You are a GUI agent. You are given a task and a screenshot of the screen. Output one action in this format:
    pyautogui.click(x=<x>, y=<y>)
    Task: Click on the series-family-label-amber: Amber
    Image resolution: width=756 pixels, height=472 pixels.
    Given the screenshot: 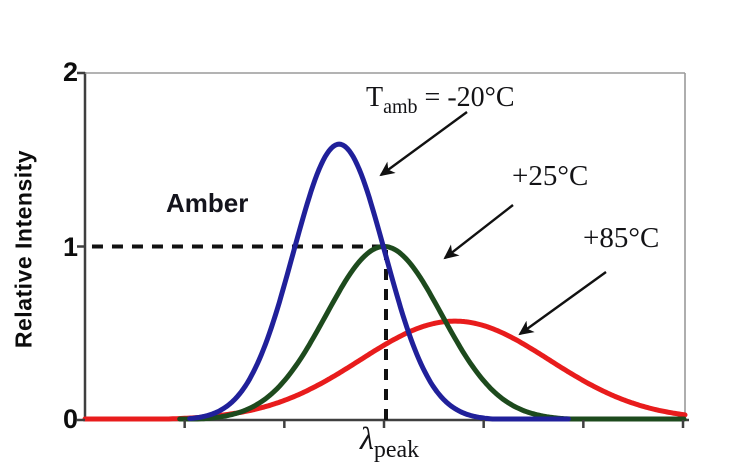 What is the action you would take?
    pyautogui.click(x=207, y=203)
    